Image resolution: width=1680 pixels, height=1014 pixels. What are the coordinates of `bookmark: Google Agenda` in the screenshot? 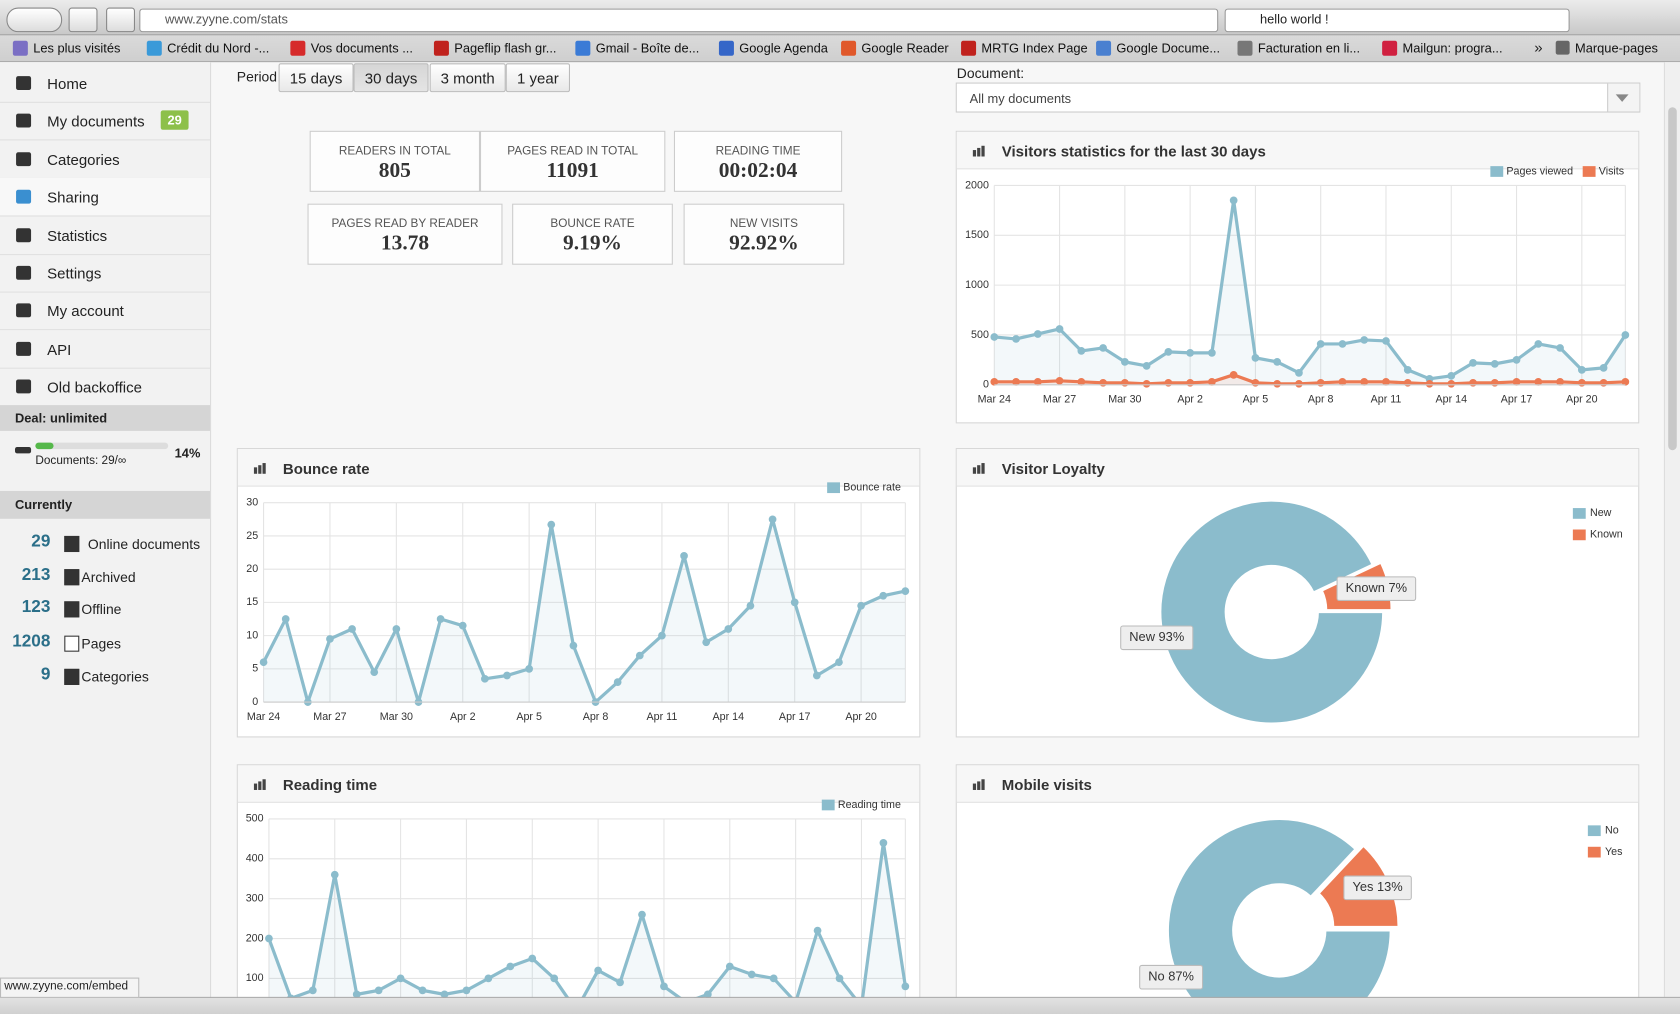 It's located at (783, 48).